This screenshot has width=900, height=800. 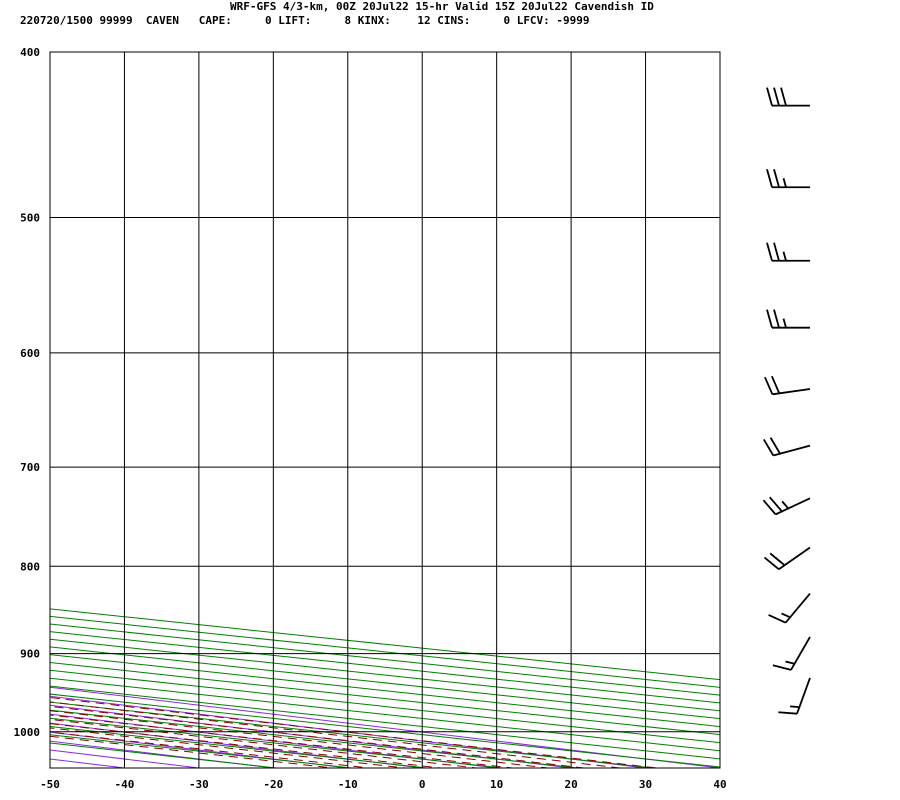 What do you see at coordinates (273, 784) in the screenshot?
I see `x-tick-label: -20` at bounding box center [273, 784].